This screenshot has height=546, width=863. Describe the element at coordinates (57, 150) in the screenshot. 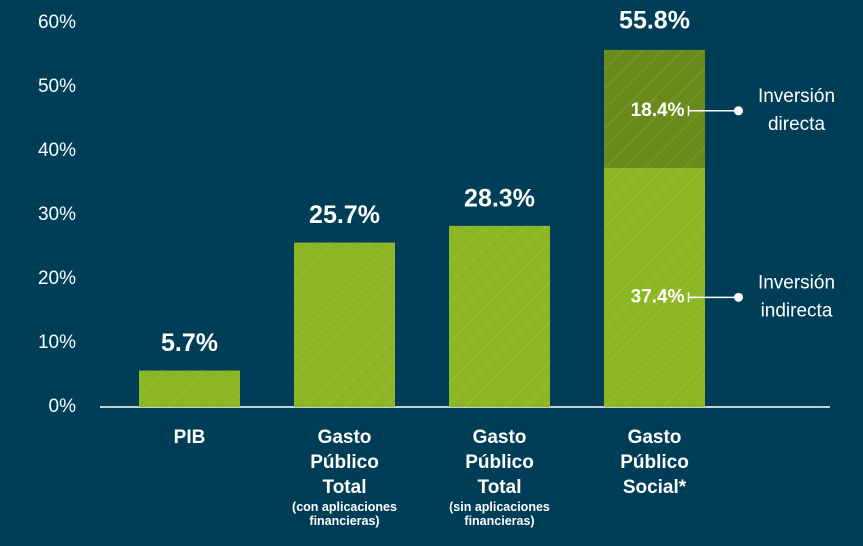

I see `y-tick-label: 40%` at that location.